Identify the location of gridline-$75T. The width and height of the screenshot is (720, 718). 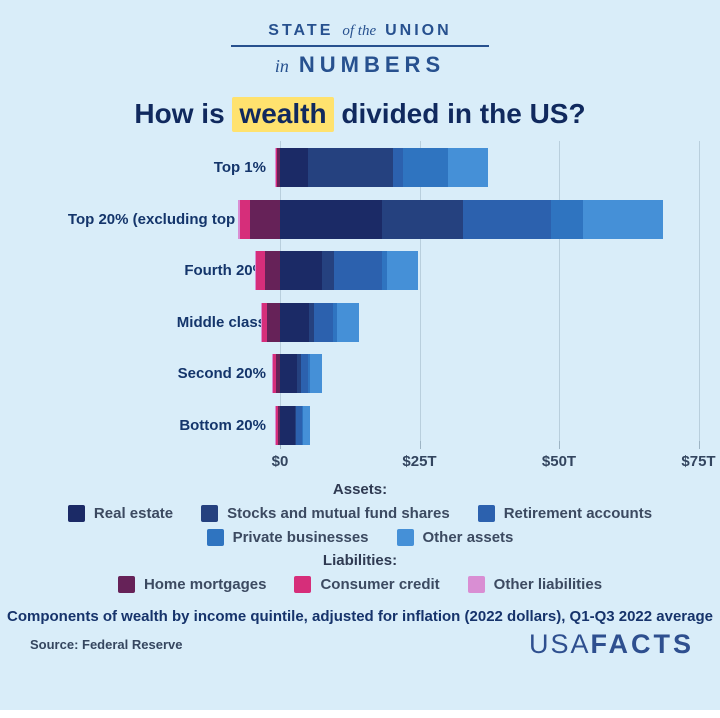
(699, 291).